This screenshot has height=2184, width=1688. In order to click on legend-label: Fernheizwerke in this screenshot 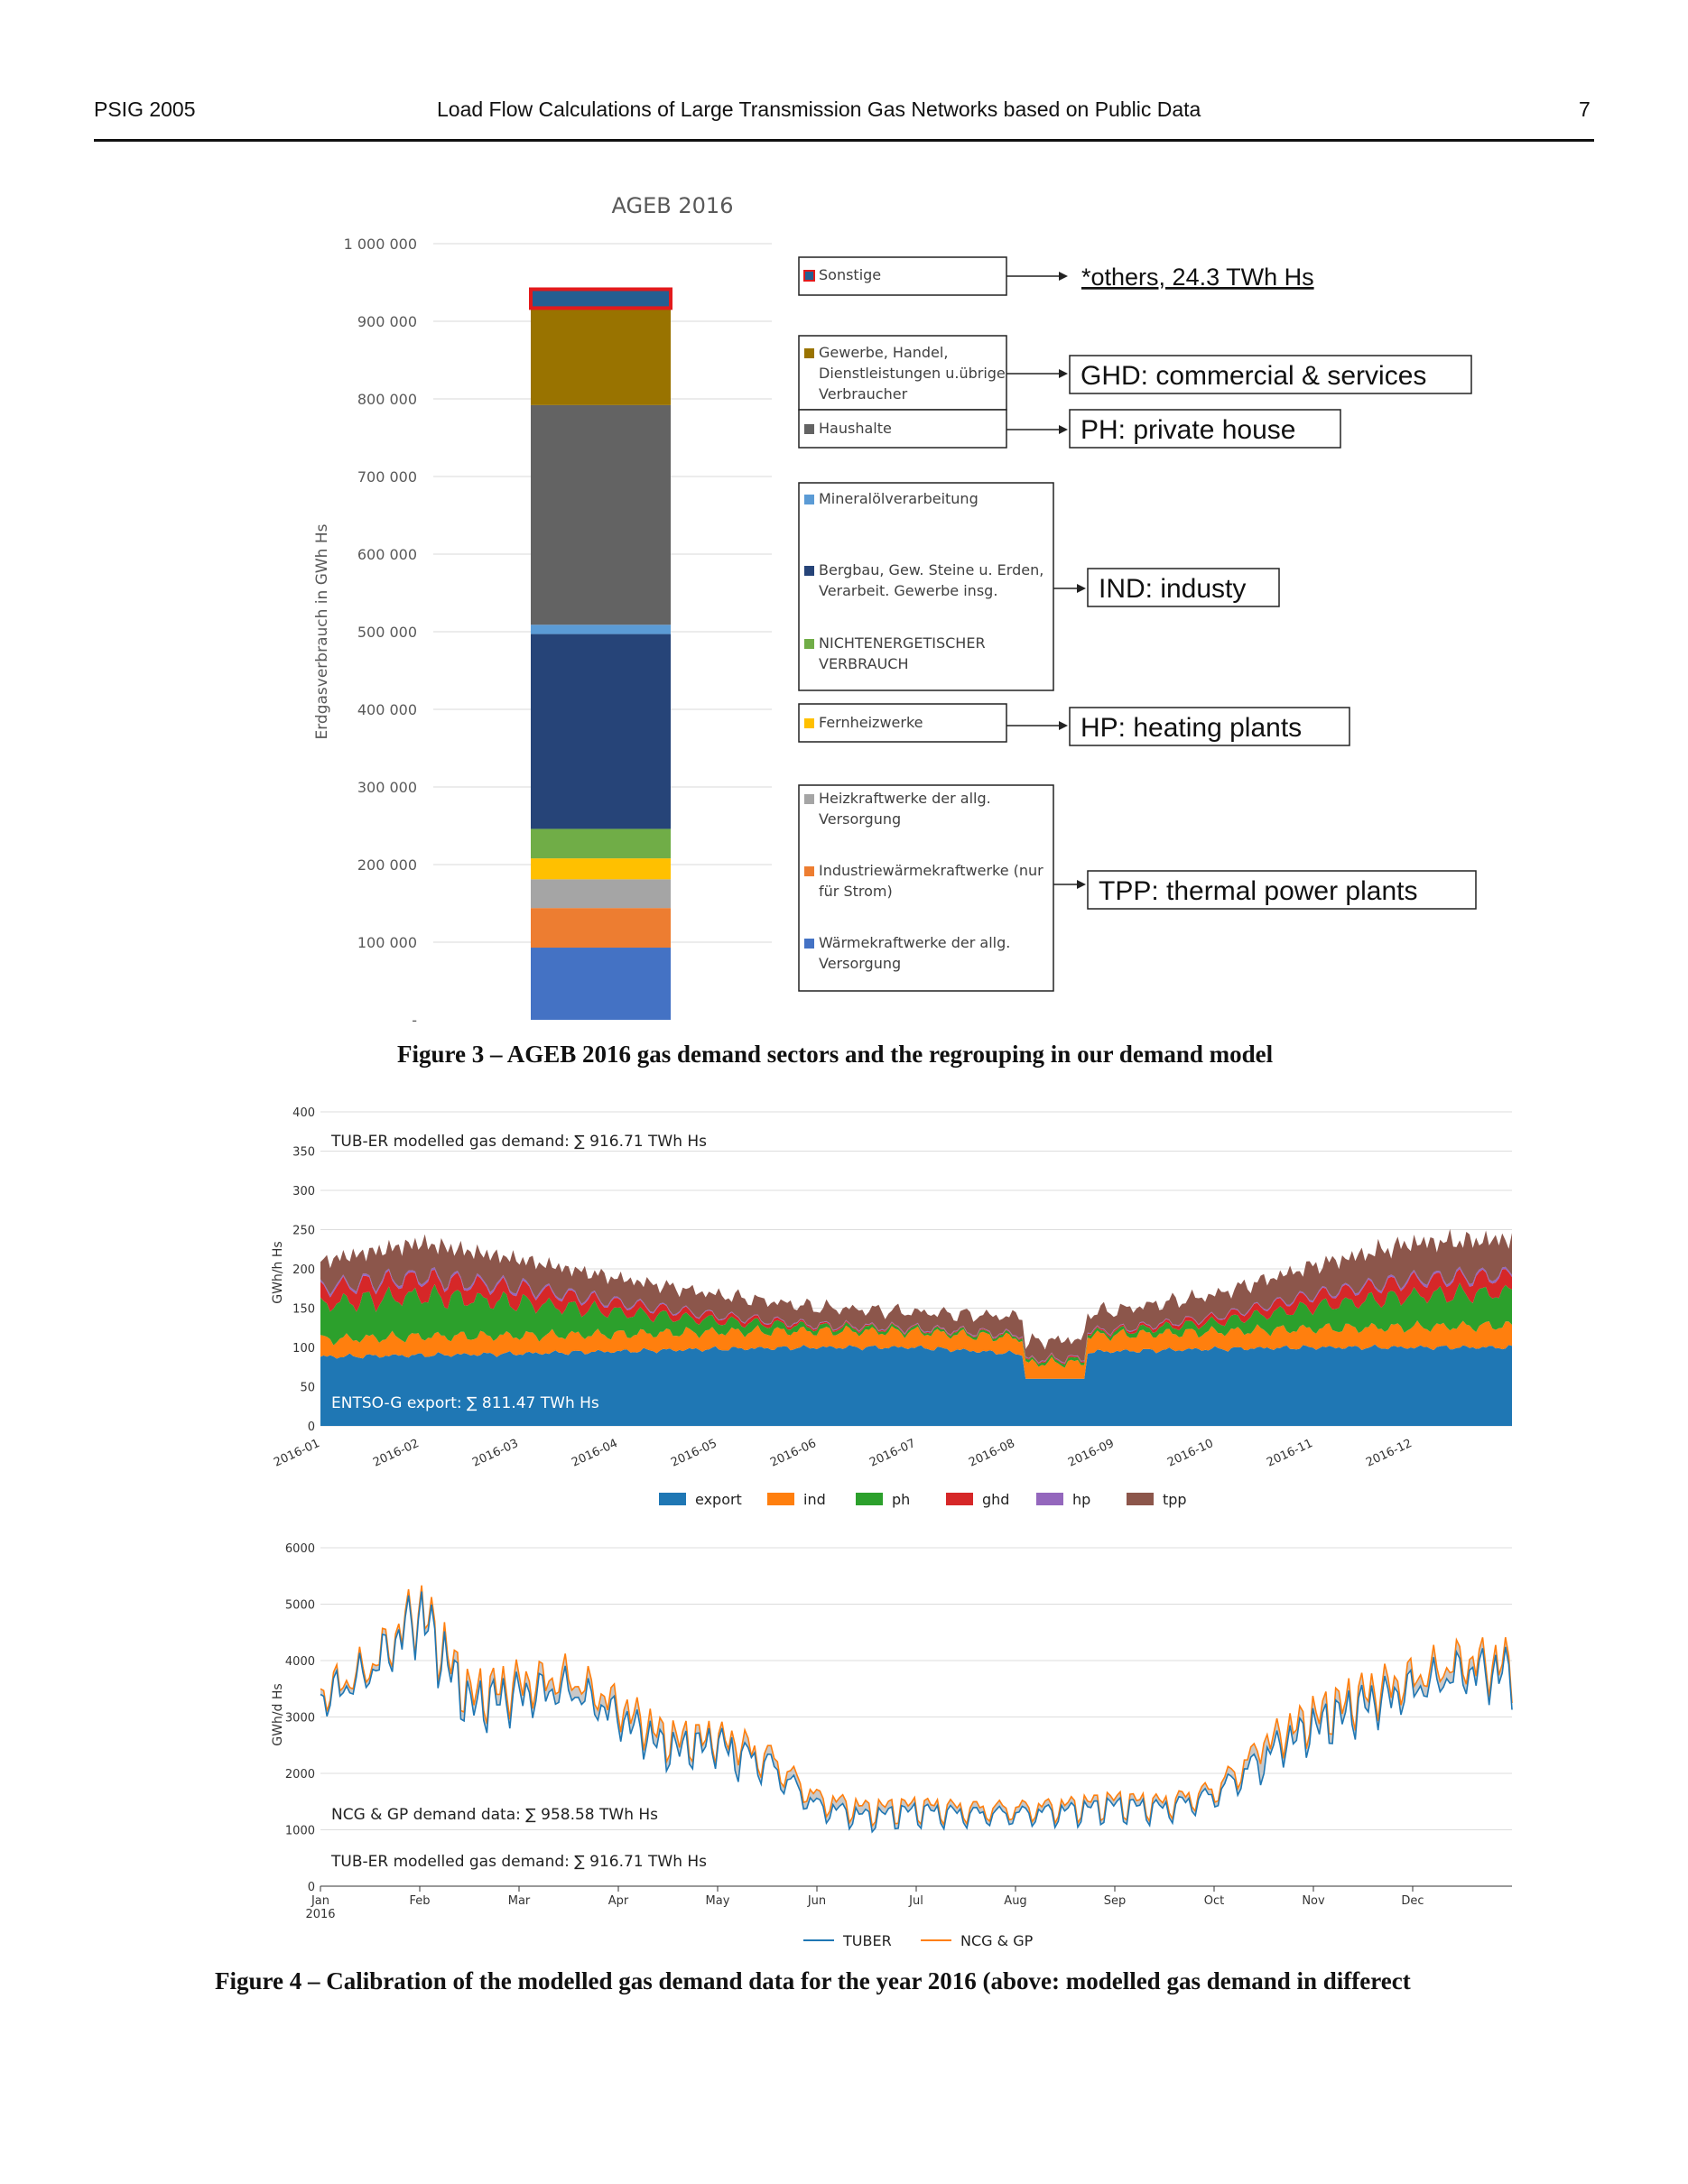, I will do `click(871, 722)`.